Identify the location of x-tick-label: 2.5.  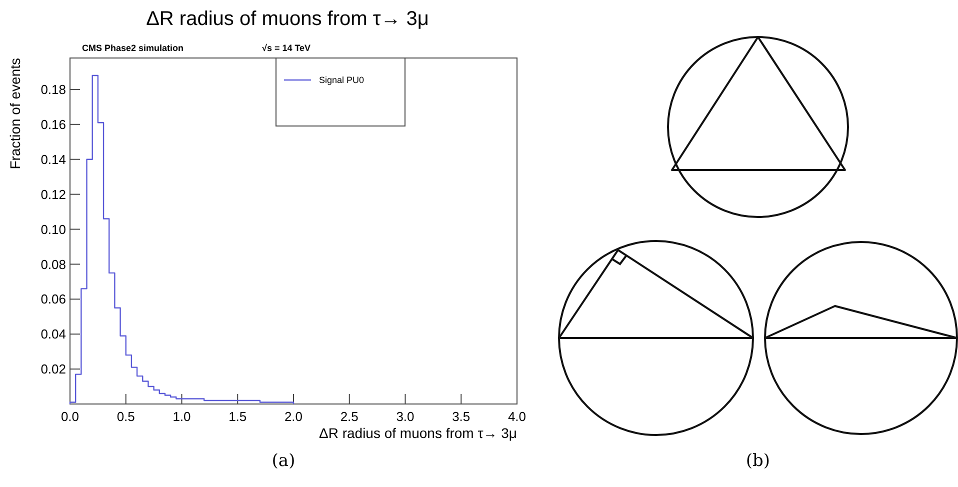
(349, 416).